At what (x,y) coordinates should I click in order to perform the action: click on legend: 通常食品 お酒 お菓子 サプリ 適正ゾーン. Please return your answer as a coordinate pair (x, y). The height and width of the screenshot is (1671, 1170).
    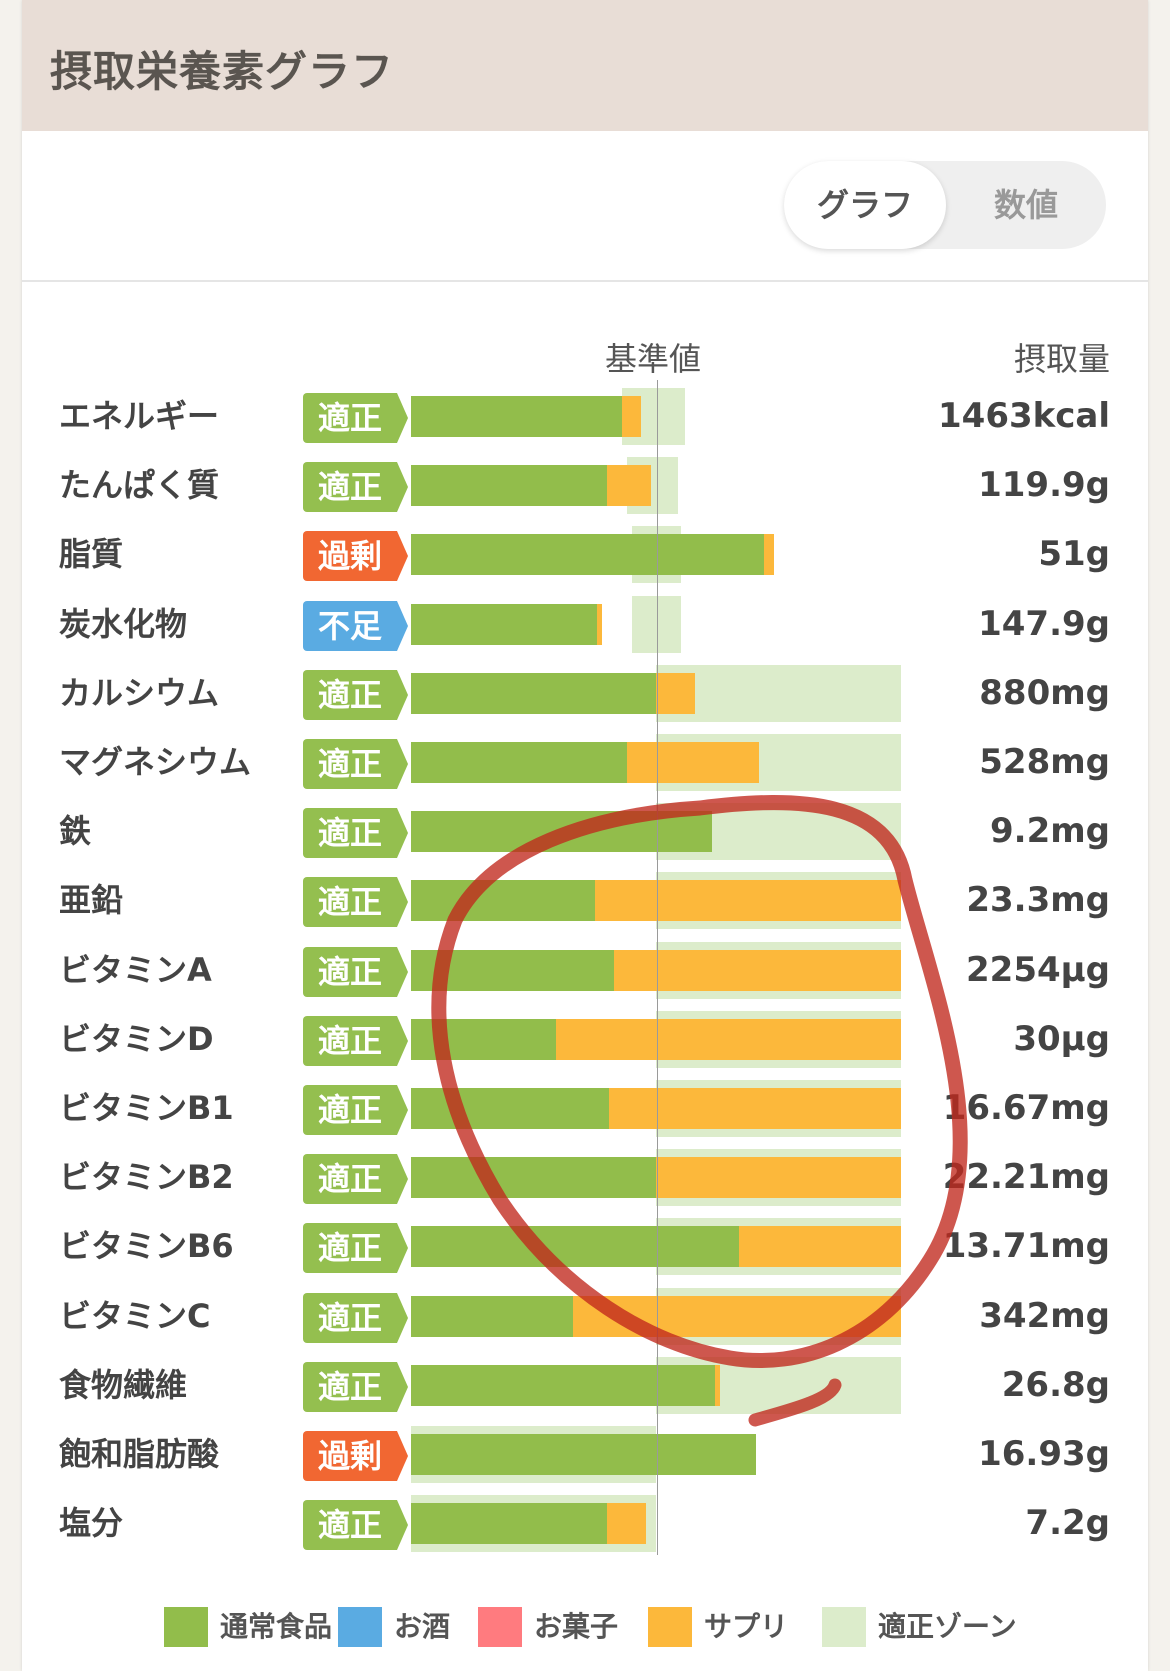
    Looking at the image, I should click on (585, 1627).